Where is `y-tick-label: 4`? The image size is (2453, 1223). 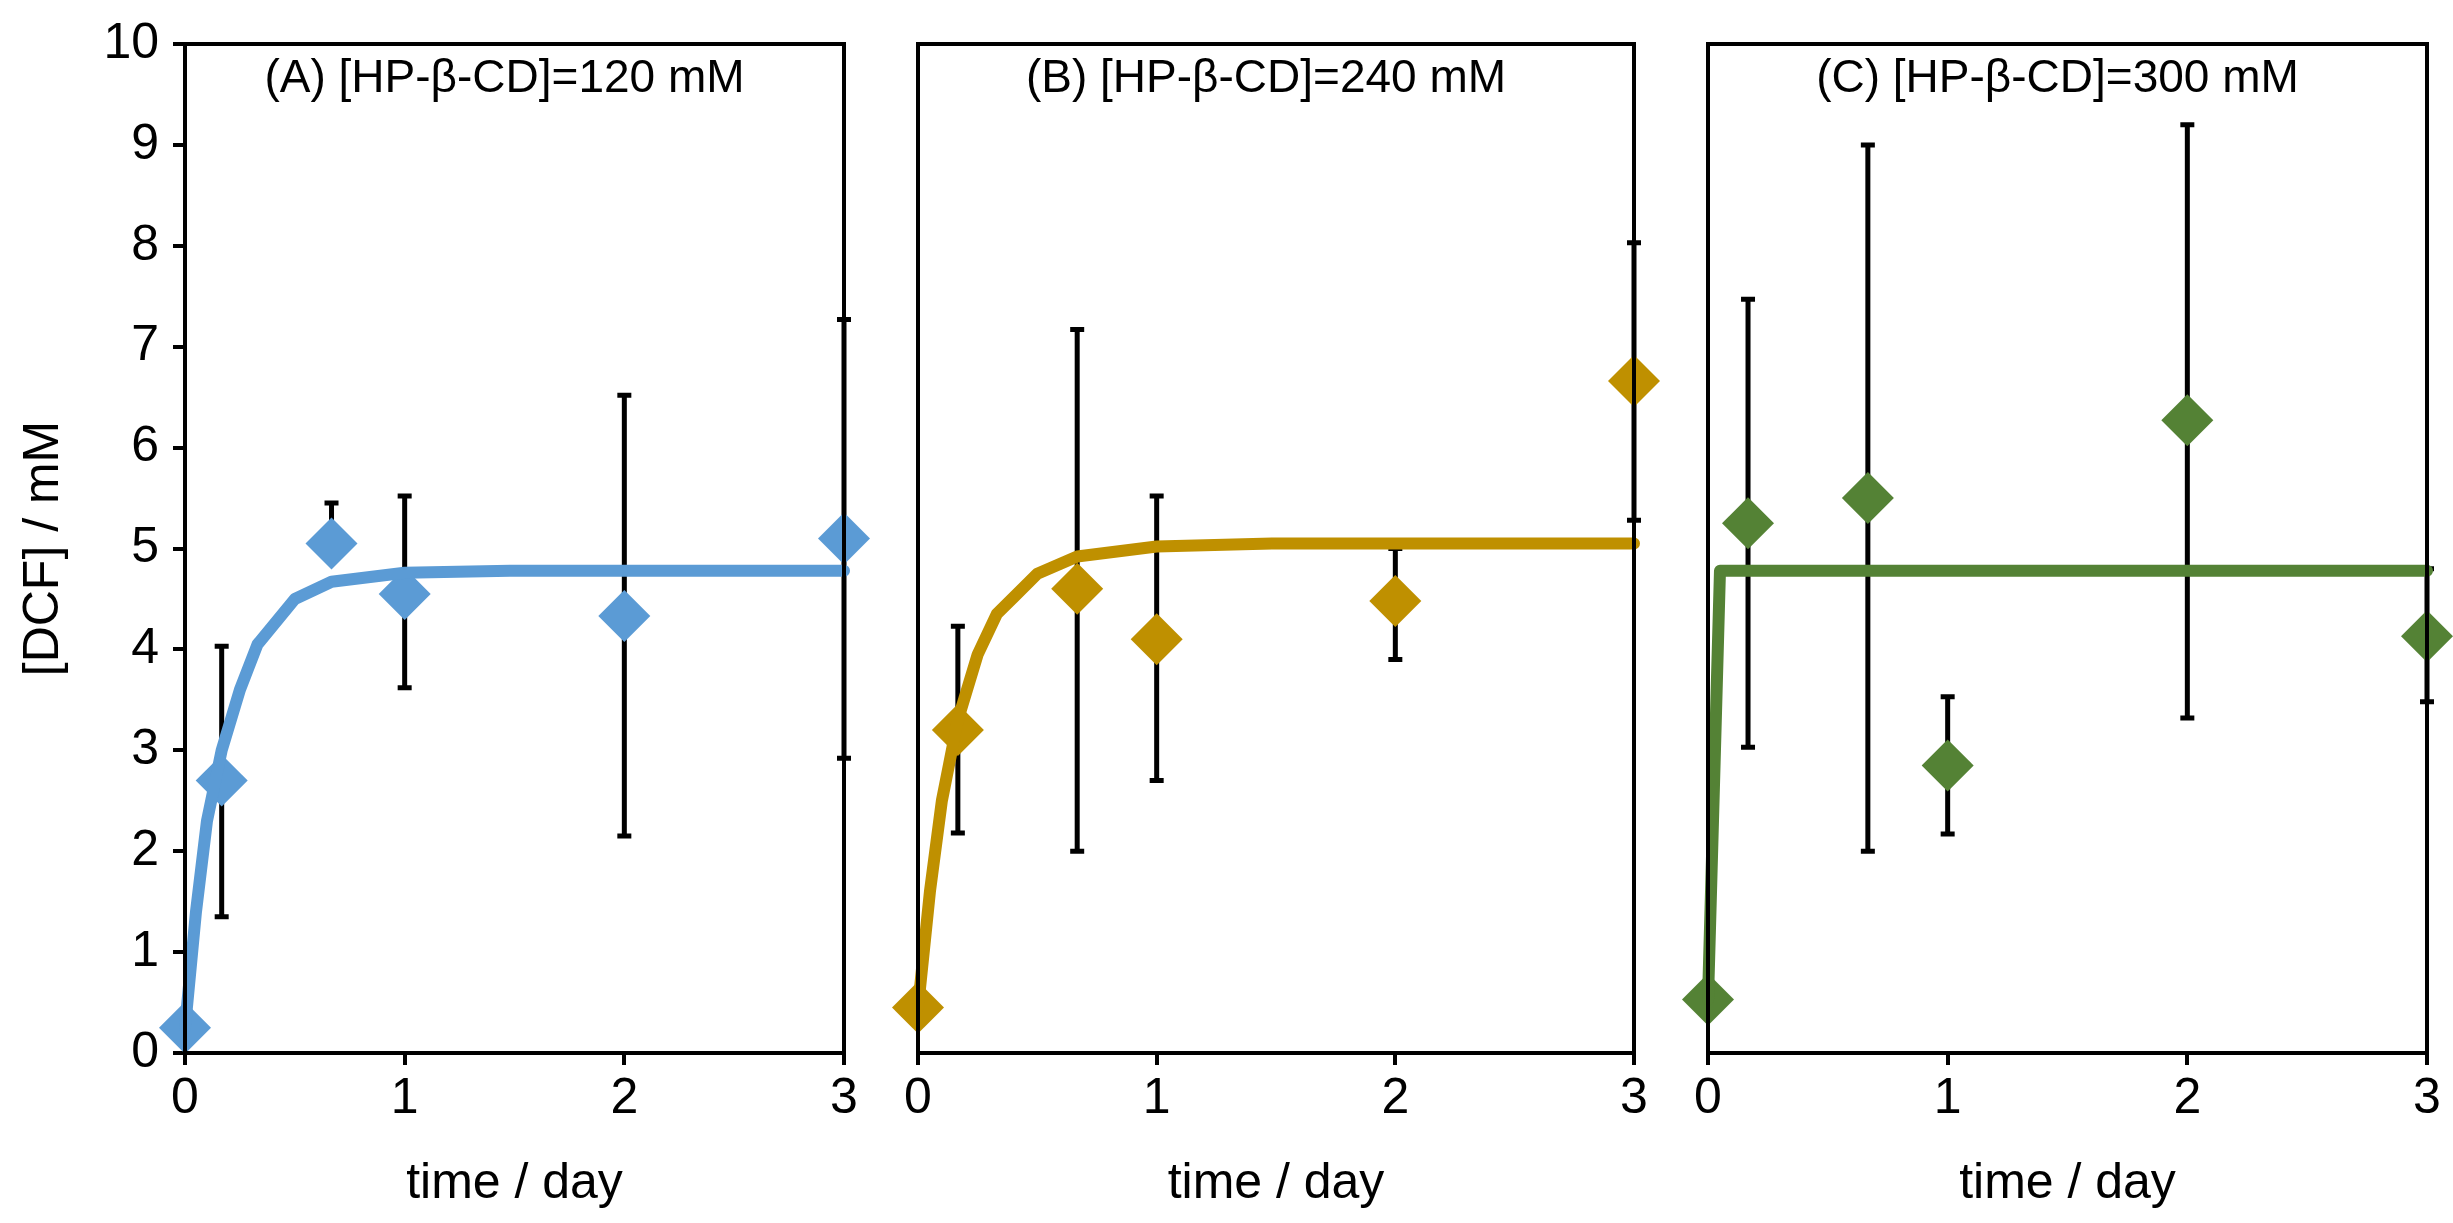 y-tick-label: 4 is located at coordinates (145, 646).